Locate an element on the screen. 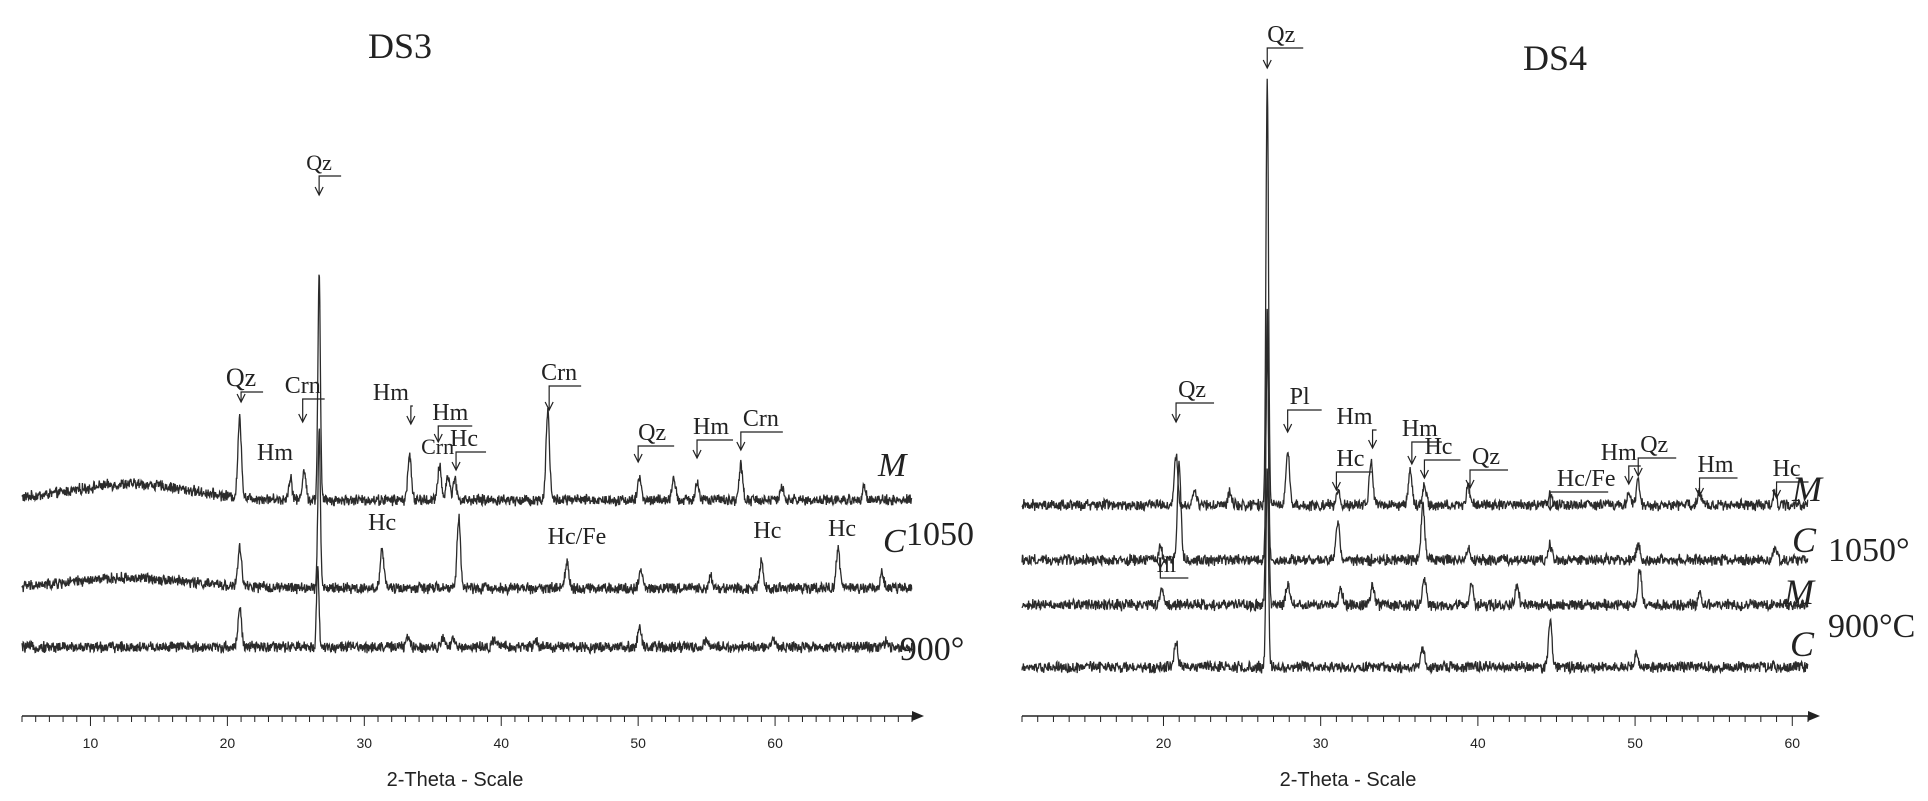 The image size is (1928, 801). ds3-title: DS3 is located at coordinates (400, 46).